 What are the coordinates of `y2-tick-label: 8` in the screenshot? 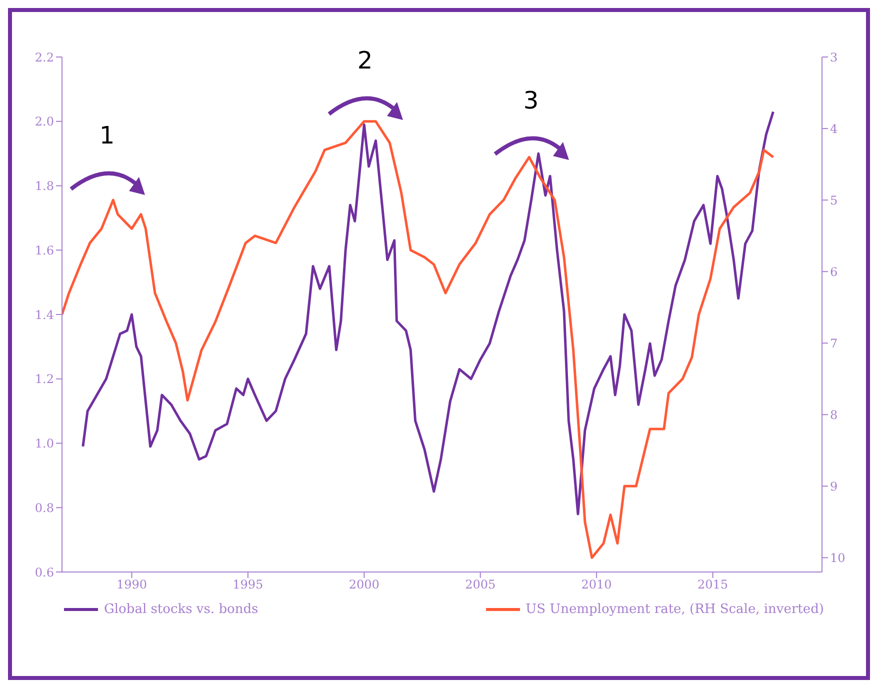 It's located at (834, 415).